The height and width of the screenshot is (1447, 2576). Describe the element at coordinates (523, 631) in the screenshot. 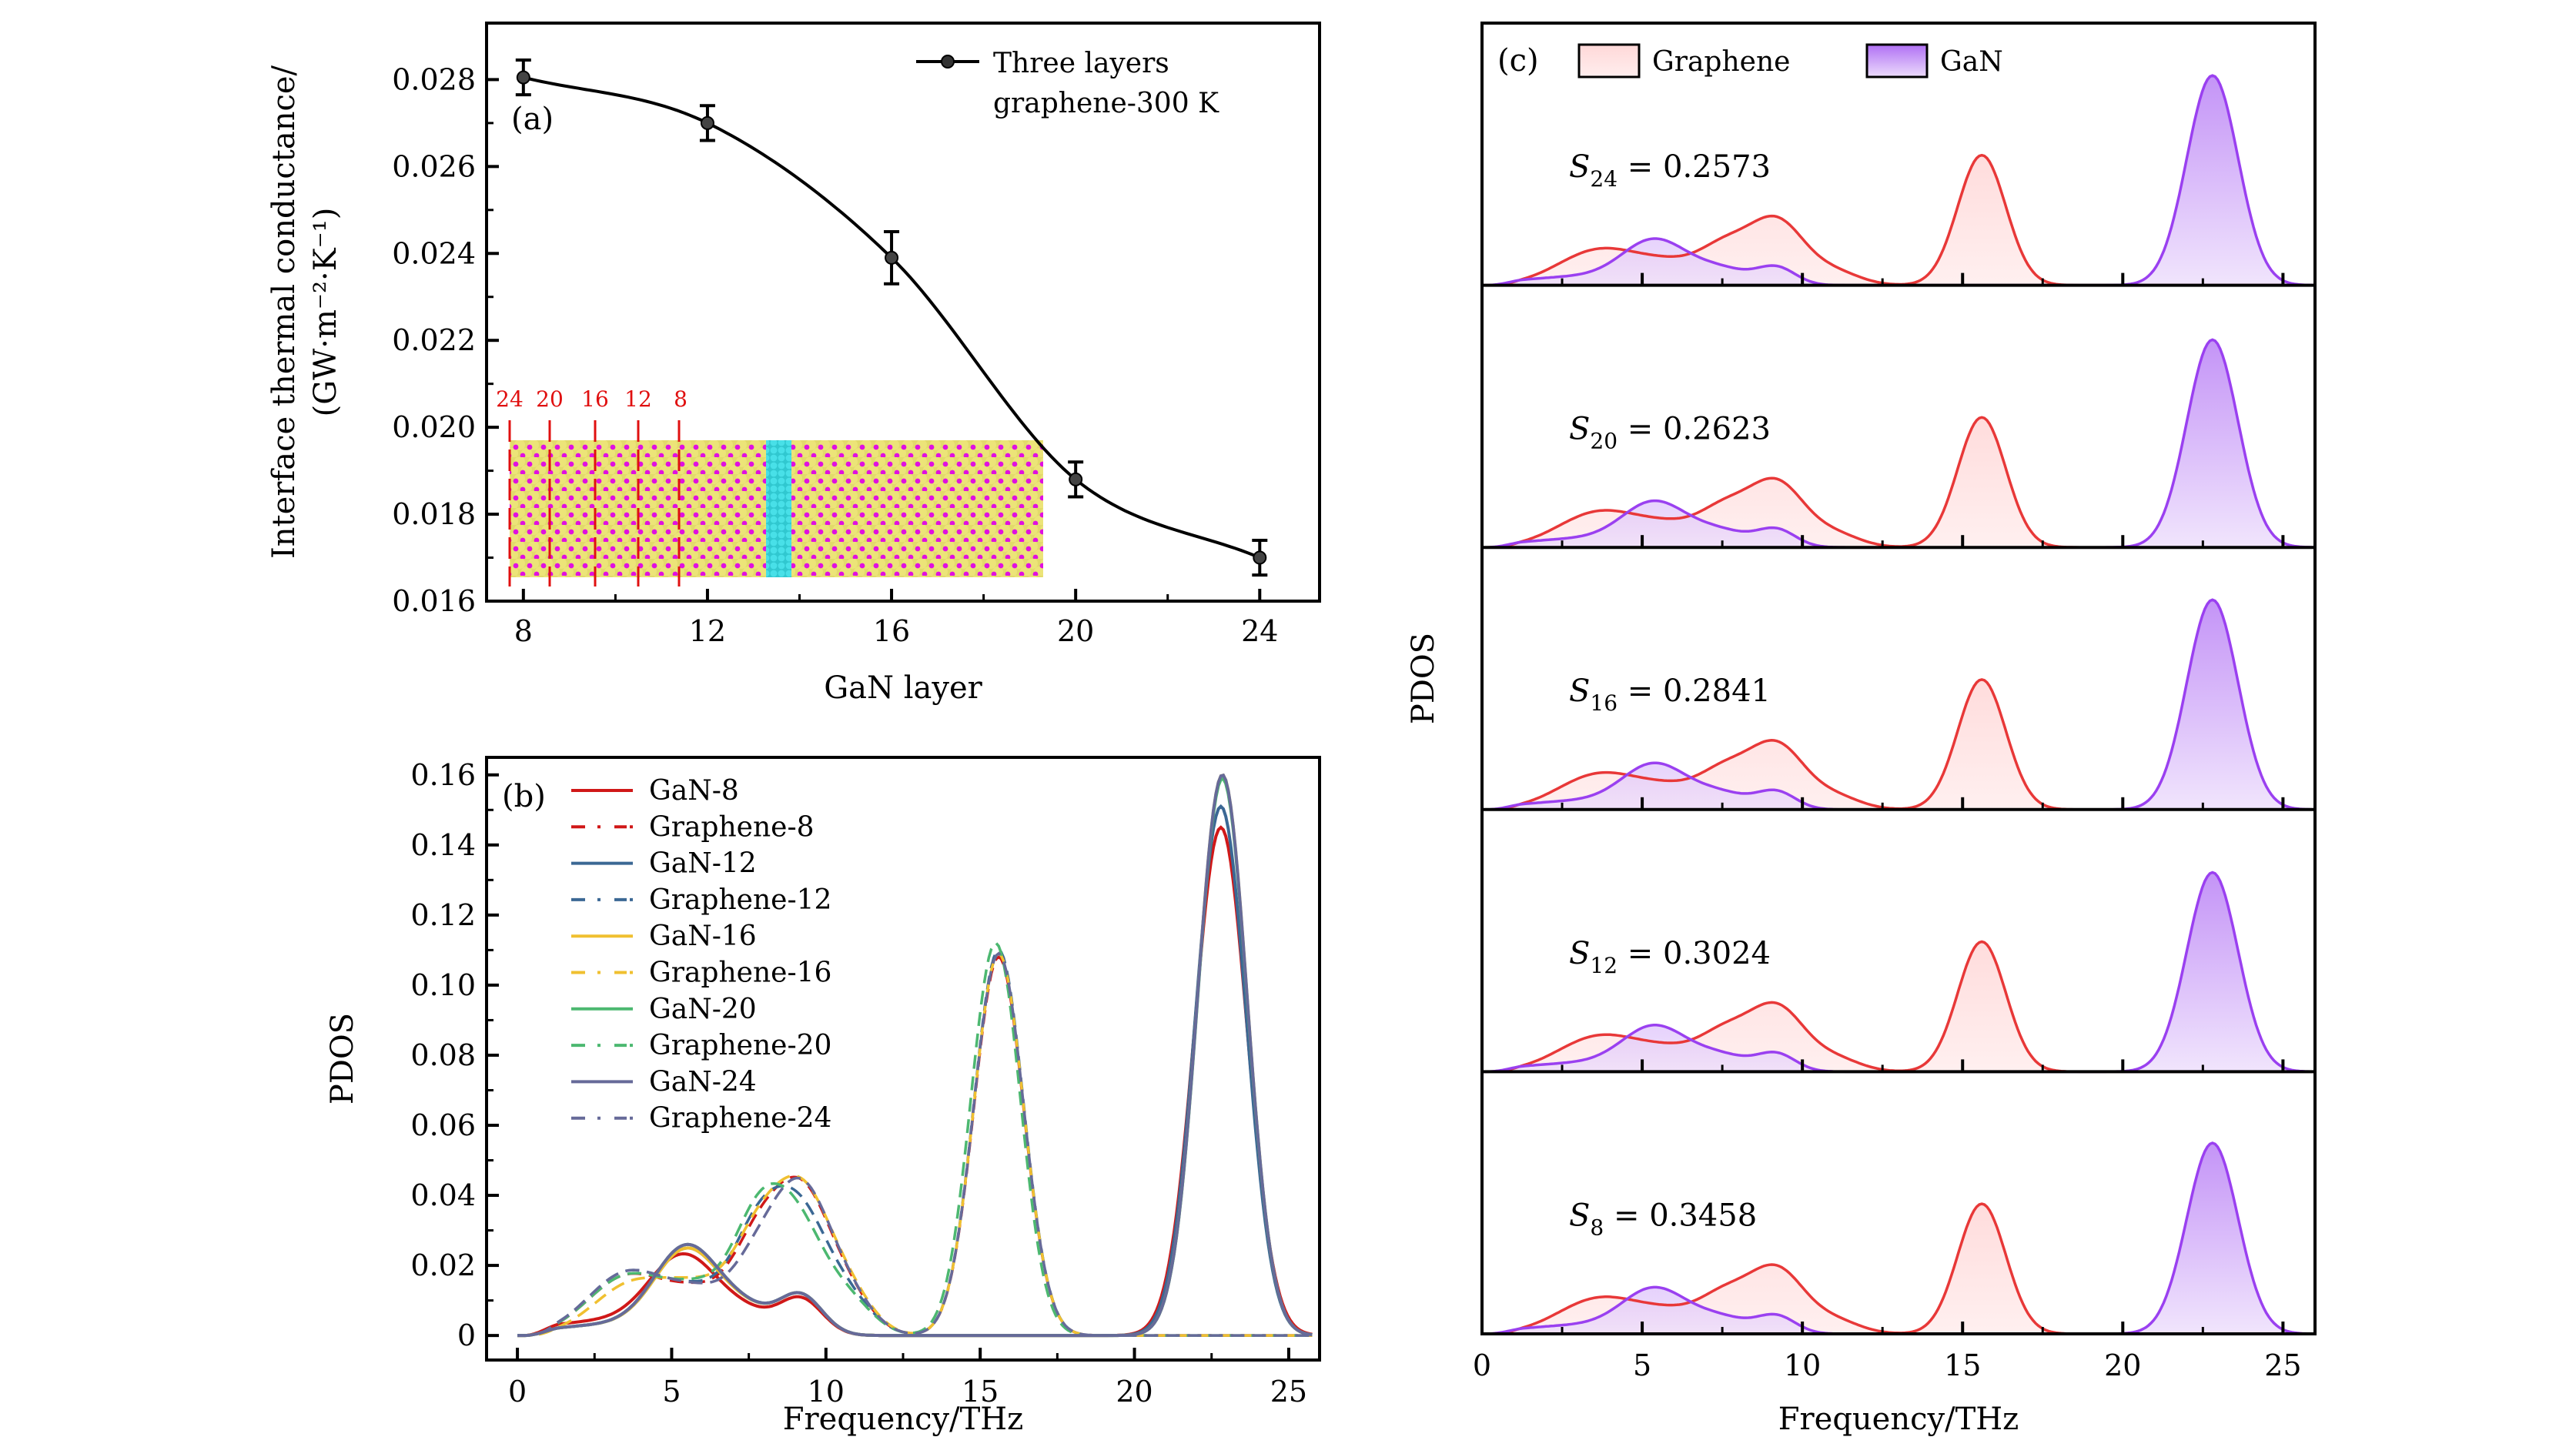

I see `x-tick-label: 8` at that location.